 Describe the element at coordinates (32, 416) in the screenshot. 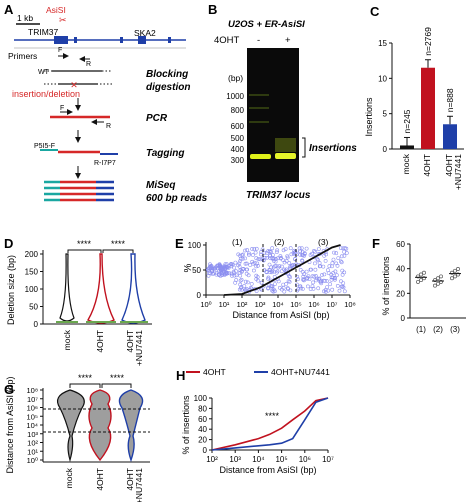

I see `y-tick-label: 10⁵` at that location.